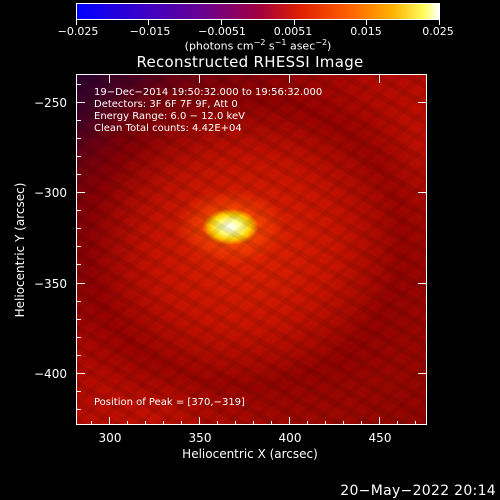 This screenshot has width=500, height=500. What do you see at coordinates (78, 31) in the screenshot?
I see `colorbar-tick-label: −0.025` at bounding box center [78, 31].